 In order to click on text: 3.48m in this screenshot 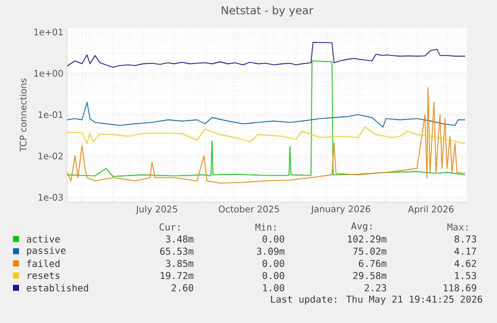, I will do `click(180, 239)`.